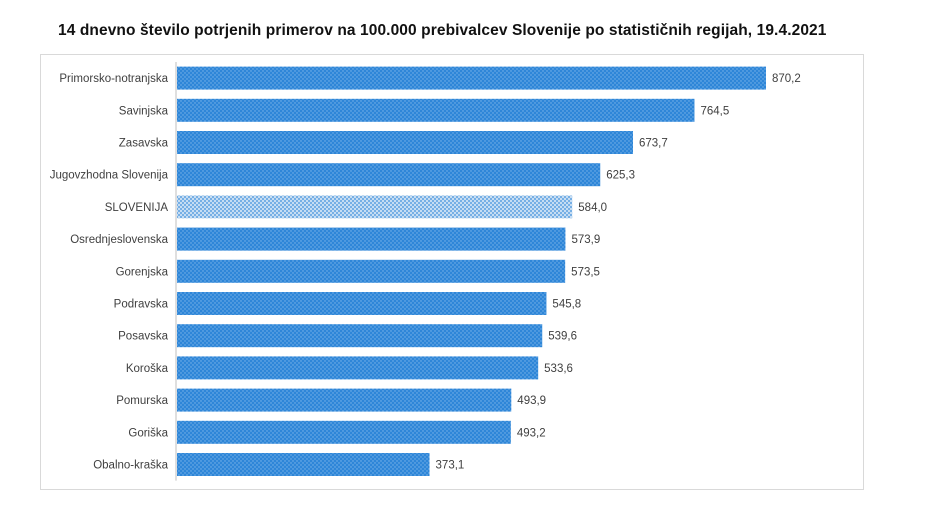 Image resolution: width=940 pixels, height=529 pixels. Describe the element at coordinates (566, 305) in the screenshot. I see `value-label: 545,8` at that location.